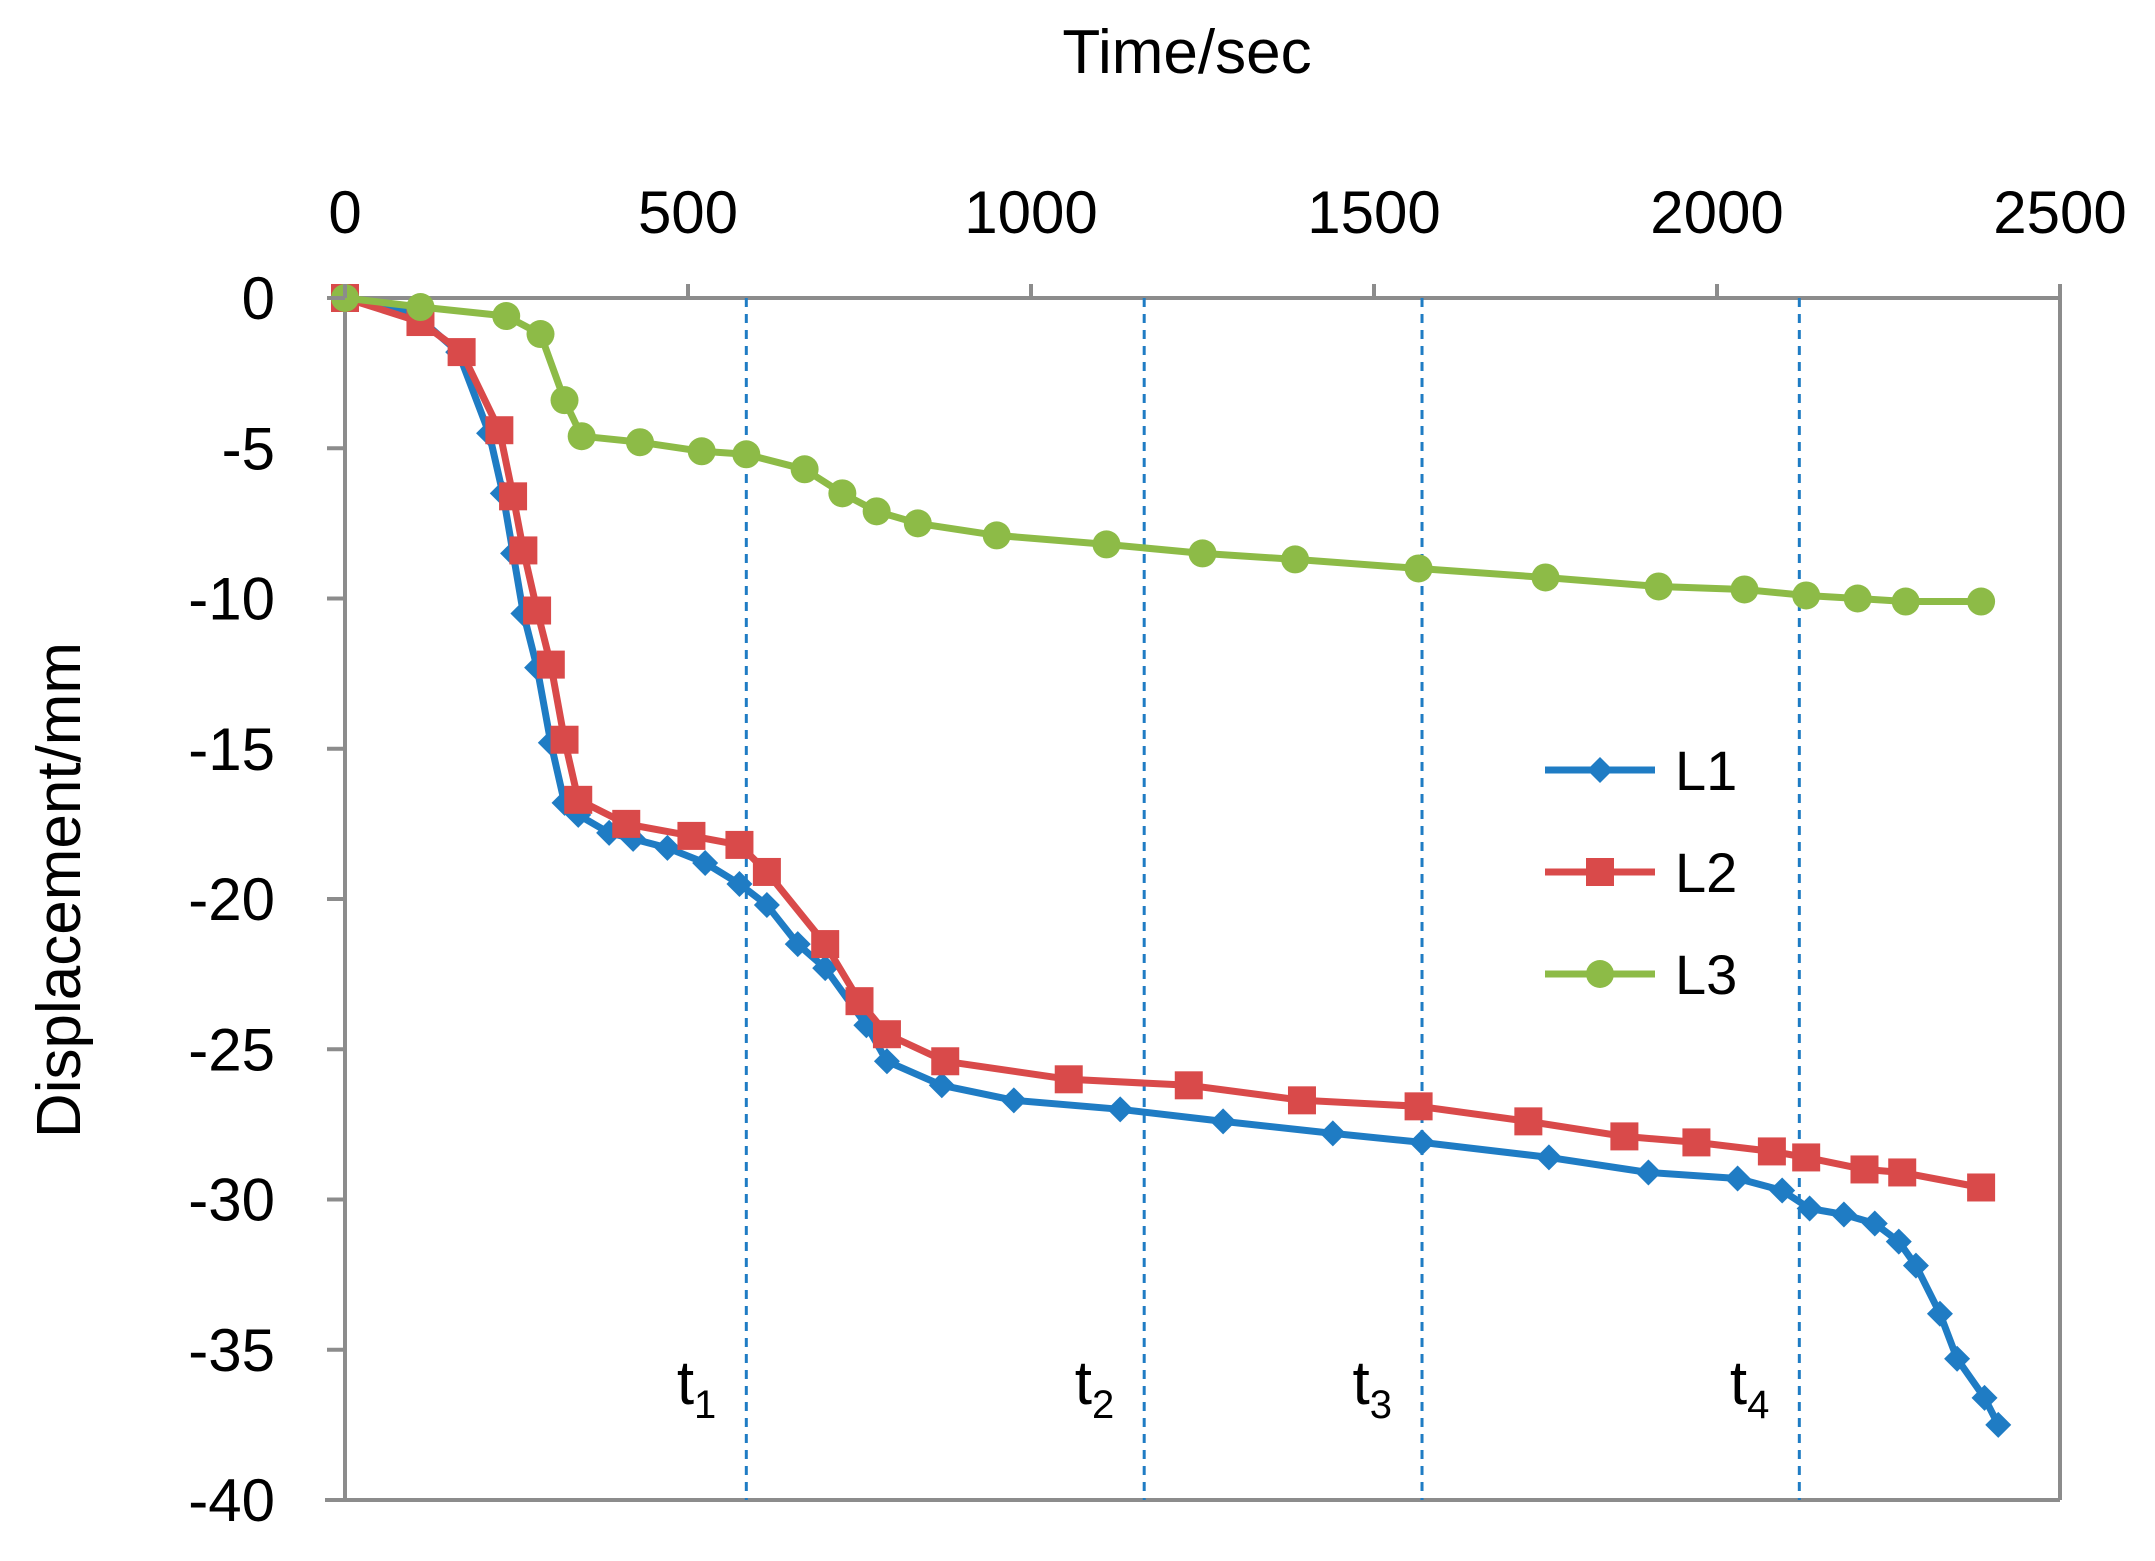 Image resolution: width=2155 pixels, height=1561 pixels. Describe the element at coordinates (1641, 974) in the screenshot. I see `legend-item-l3: L3` at that location.